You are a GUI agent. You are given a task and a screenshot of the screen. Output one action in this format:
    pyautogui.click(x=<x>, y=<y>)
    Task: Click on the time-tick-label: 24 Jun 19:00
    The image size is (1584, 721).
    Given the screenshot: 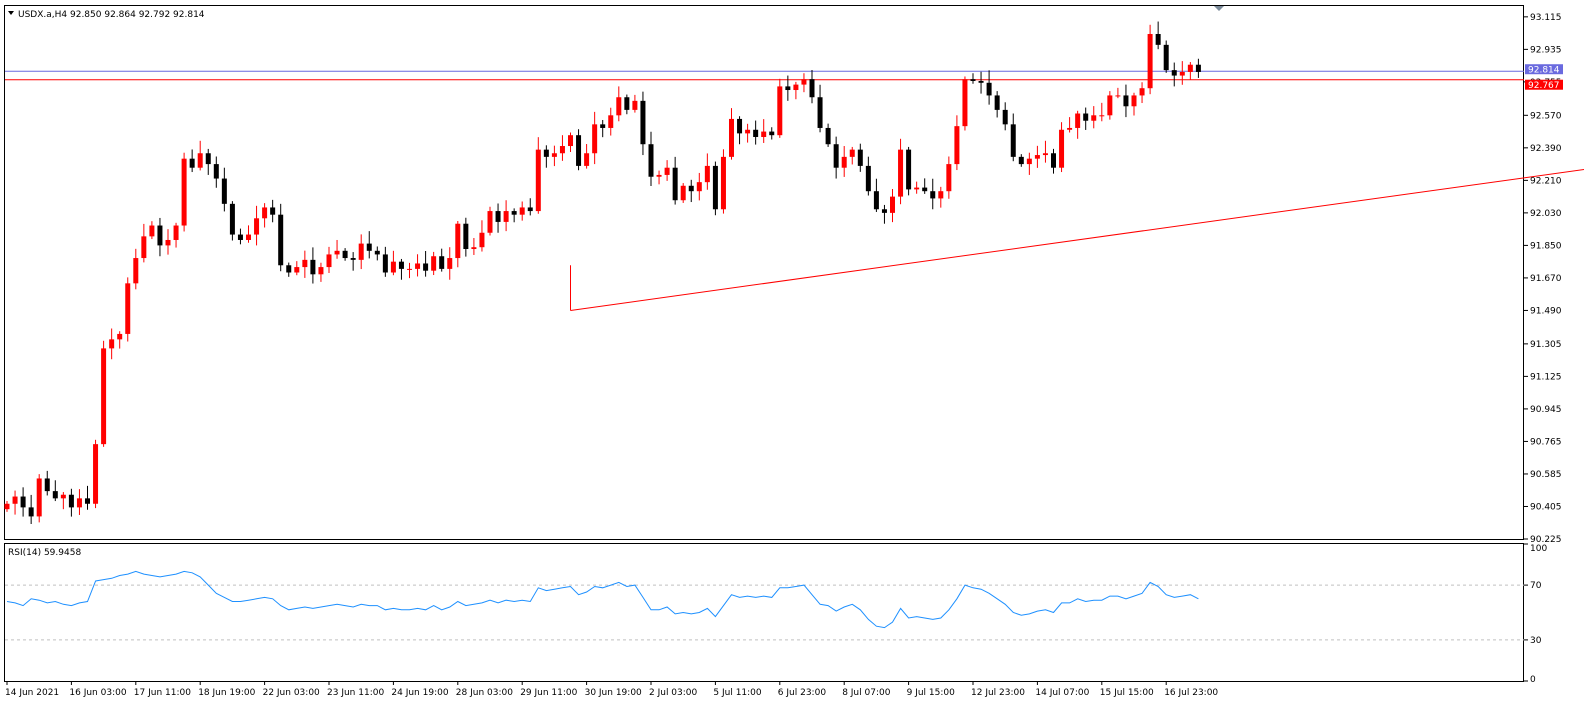 What is the action you would take?
    pyautogui.click(x=419, y=693)
    